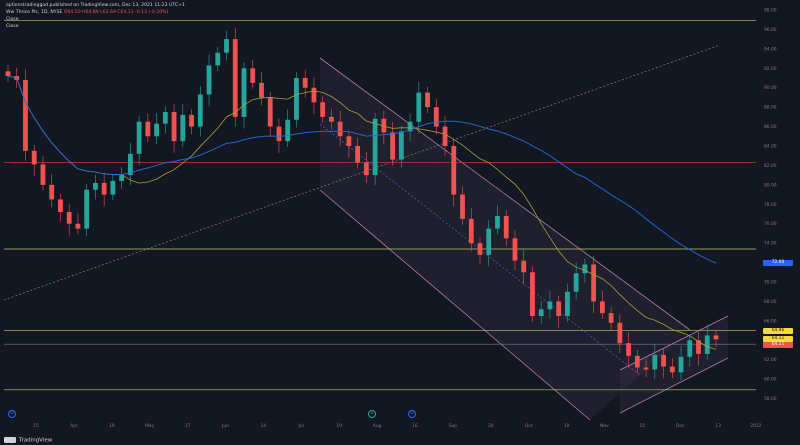 This screenshot has height=445, width=800. What do you see at coordinates (604, 426) in the screenshot?
I see `x-tick-label: Nov` at bounding box center [604, 426].